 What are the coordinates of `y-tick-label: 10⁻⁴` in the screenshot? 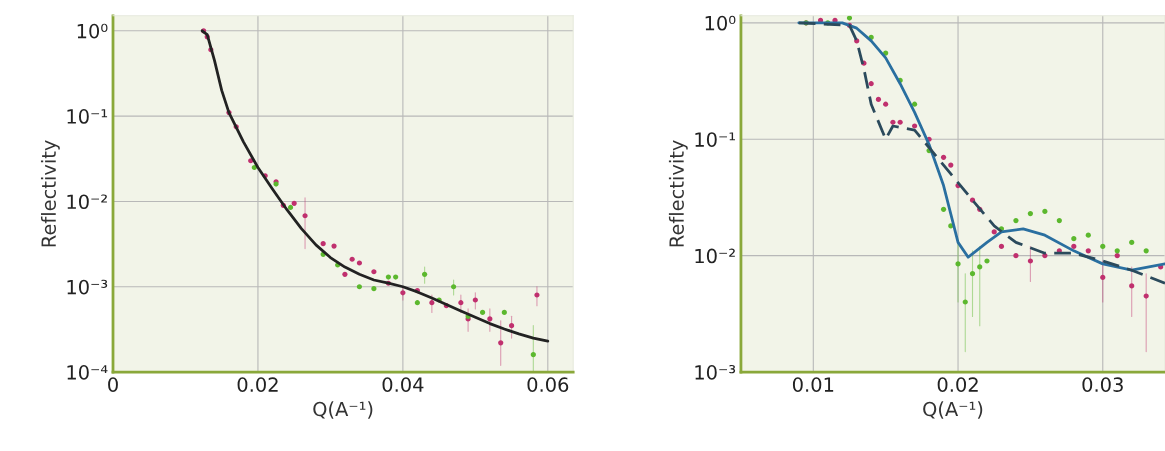 It's located at (87, 372).